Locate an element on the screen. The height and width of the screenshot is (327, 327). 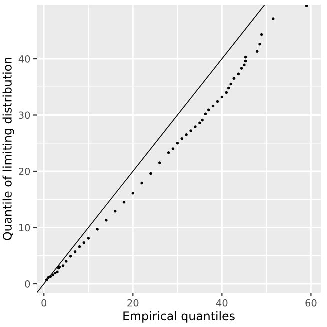
y-tick-label: 30 is located at coordinates (24, 116).